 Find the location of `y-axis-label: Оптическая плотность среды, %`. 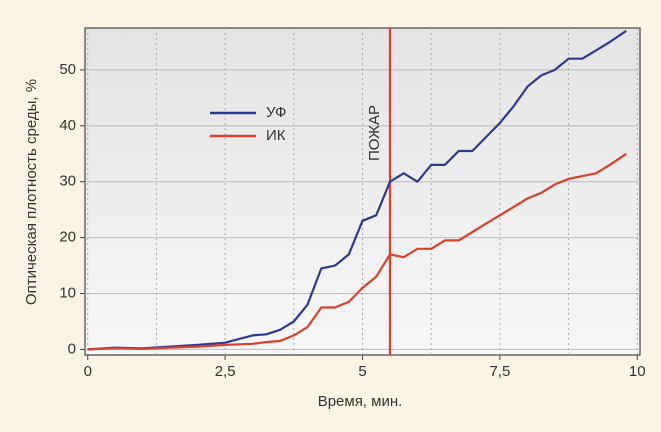

y-axis-label: Оптическая плотность среды, % is located at coordinates (31, 192).